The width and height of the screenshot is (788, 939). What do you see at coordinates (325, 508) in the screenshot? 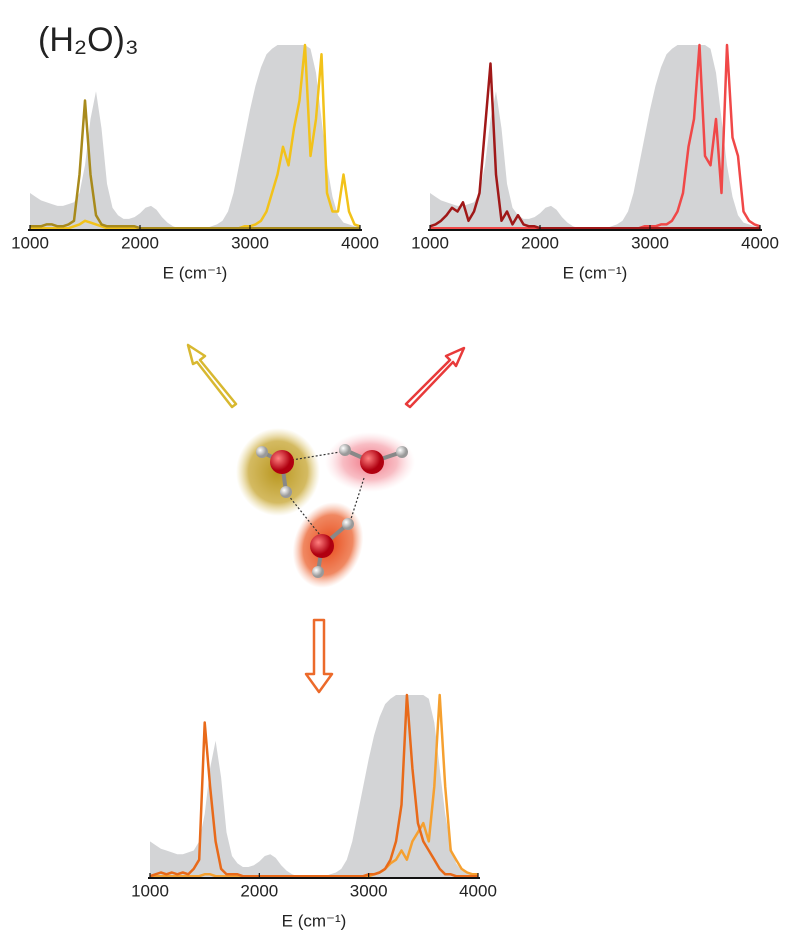
I see `molecule` at bounding box center [325, 508].